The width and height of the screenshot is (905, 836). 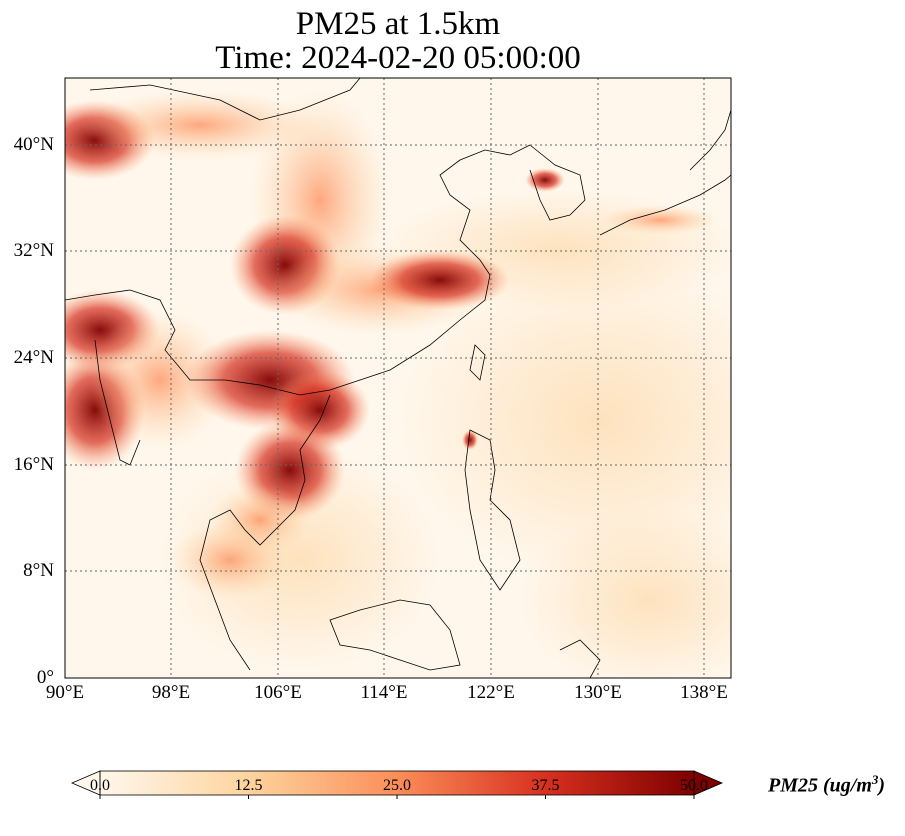 I want to click on colorbar-label: PM25 (ug/m3), so click(x=826, y=785).